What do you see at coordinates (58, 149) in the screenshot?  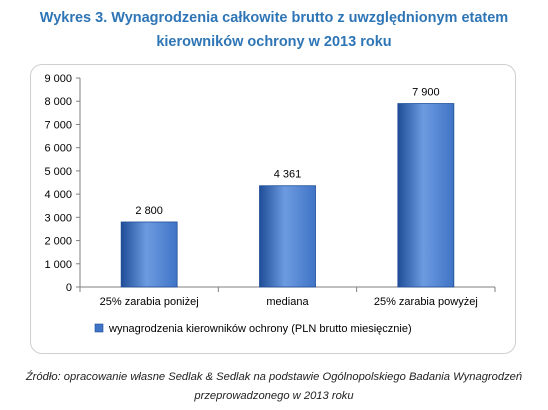 I see `y-tick-label: 6 000` at bounding box center [58, 149].